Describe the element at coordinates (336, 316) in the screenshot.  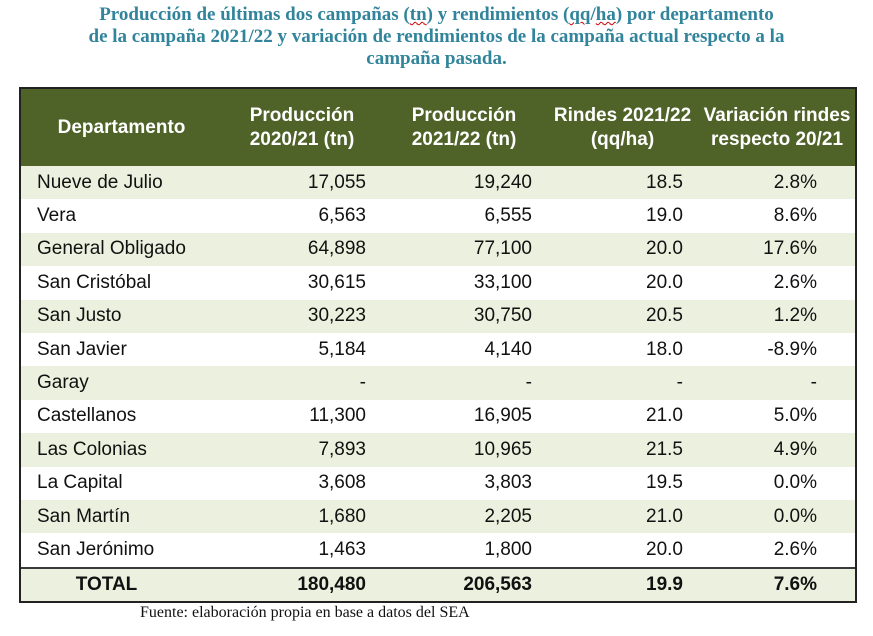
I see `cell-produccion-2020-21: 30,223` at that location.